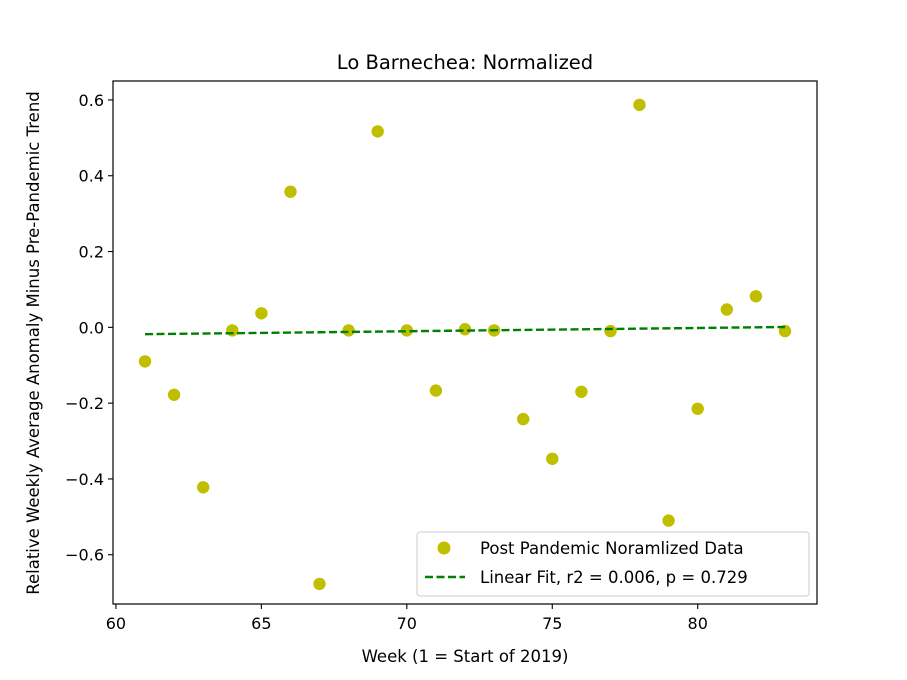  Describe the element at coordinates (465, 62) in the screenshot. I see `chart-title: Lo Barnechea: Normalized` at that location.